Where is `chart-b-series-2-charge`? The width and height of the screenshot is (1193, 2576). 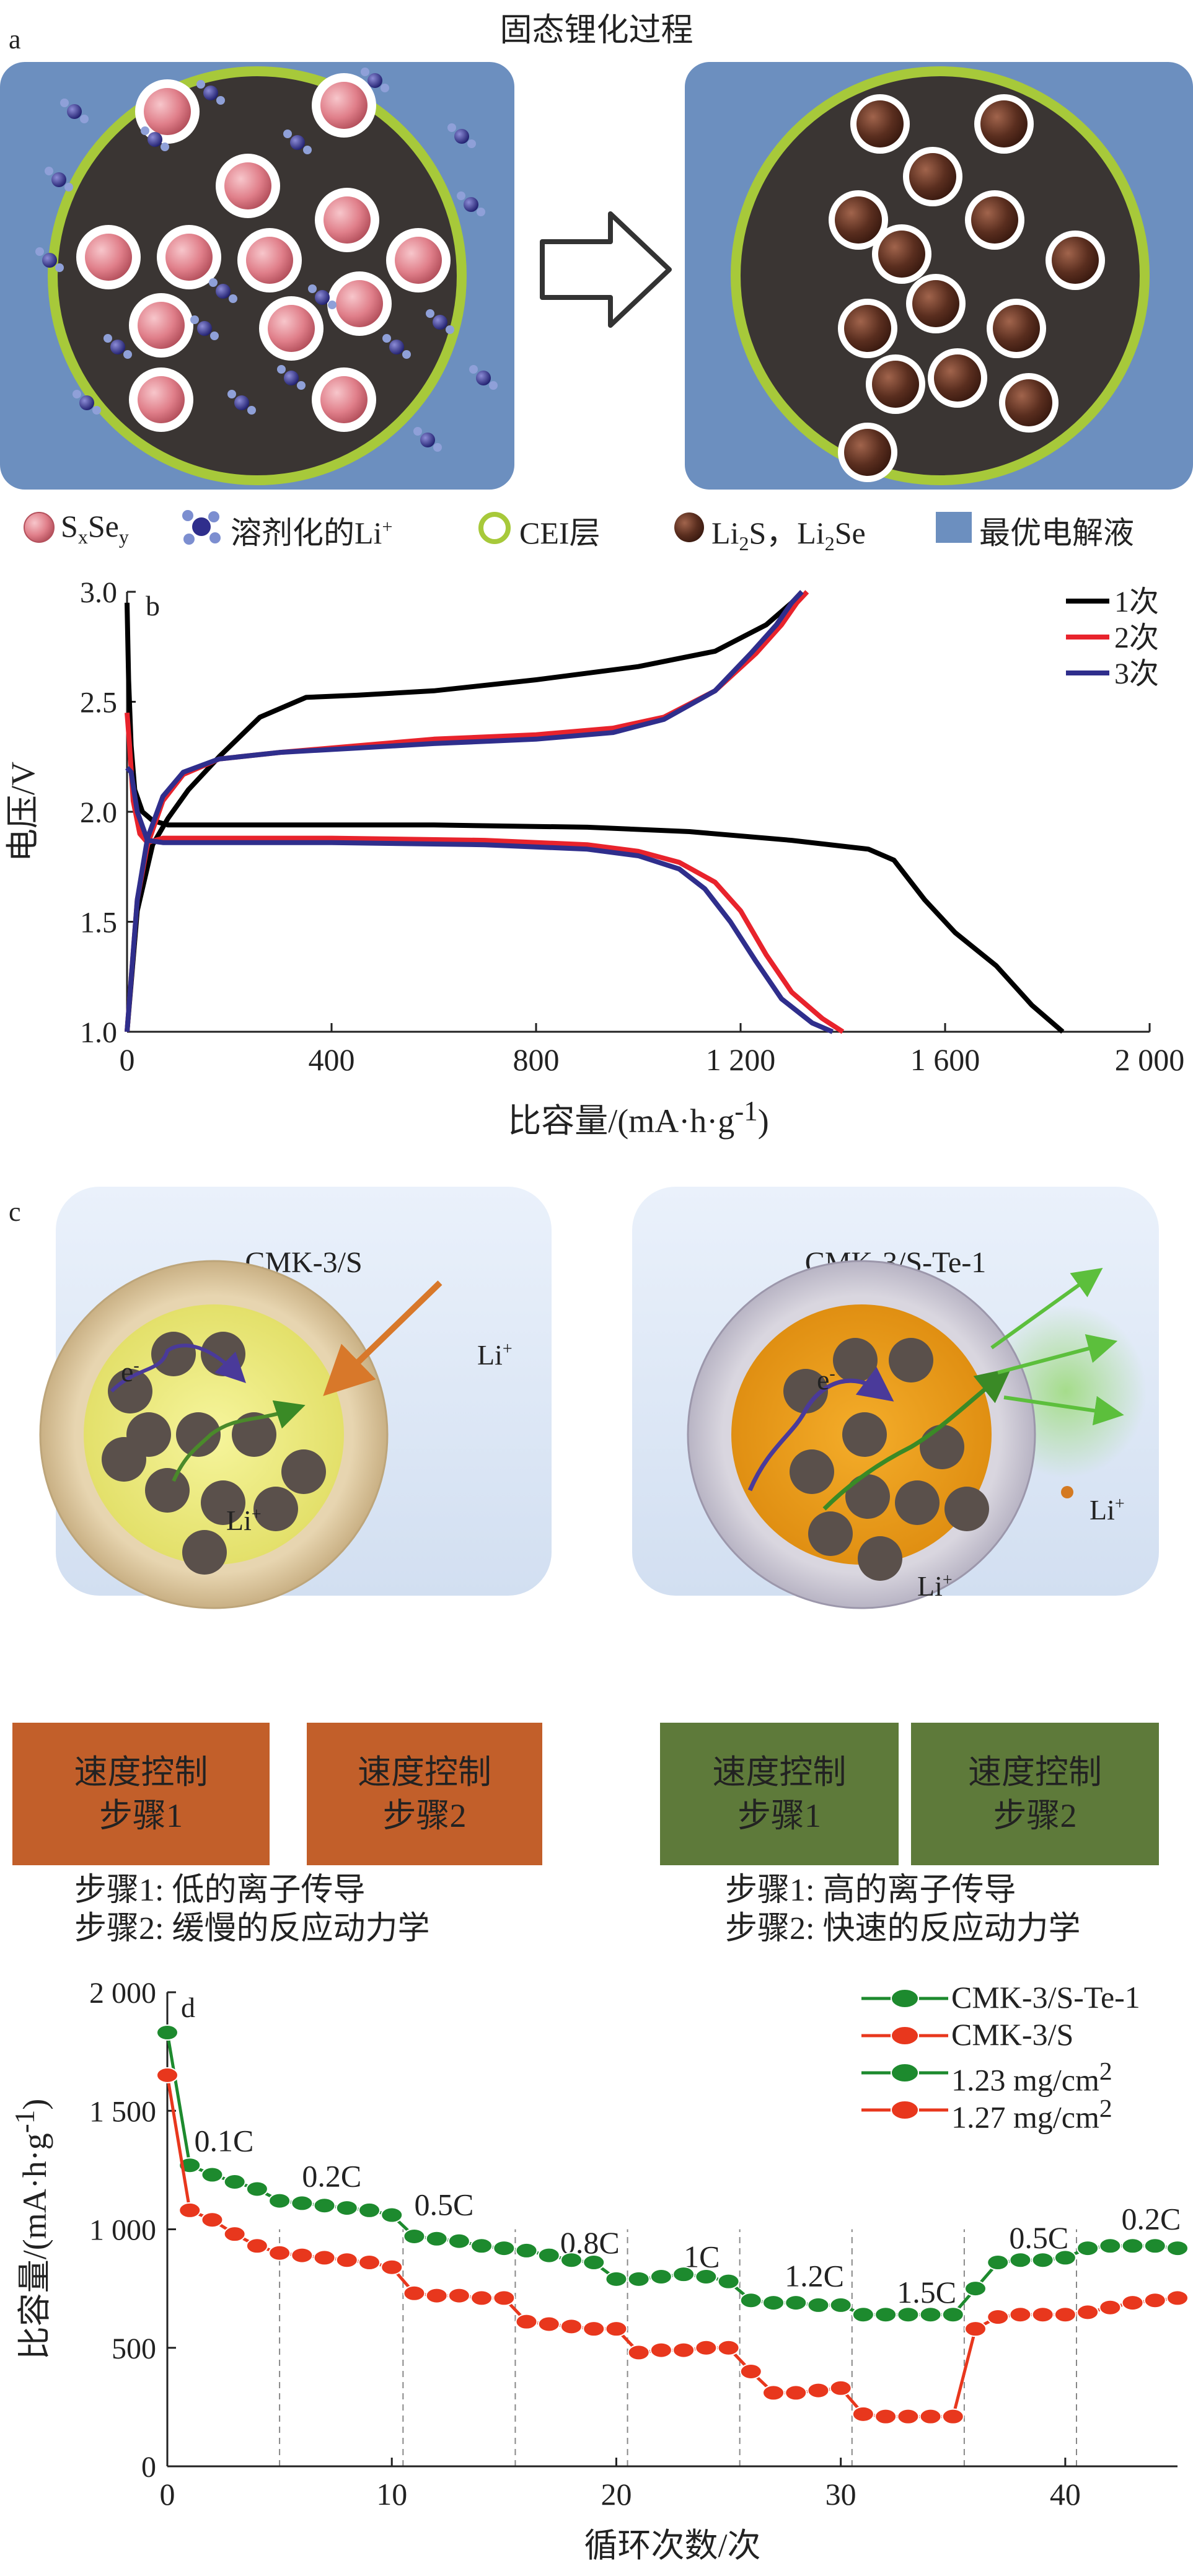 chart-b-series-2-charge is located at coordinates (467, 811).